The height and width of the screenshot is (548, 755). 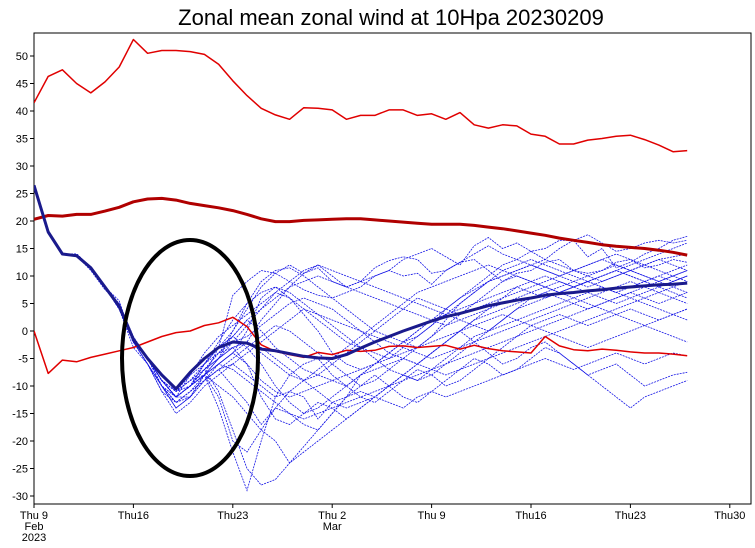 I want to click on y-tick-label: -30, so click(x=20, y=497).